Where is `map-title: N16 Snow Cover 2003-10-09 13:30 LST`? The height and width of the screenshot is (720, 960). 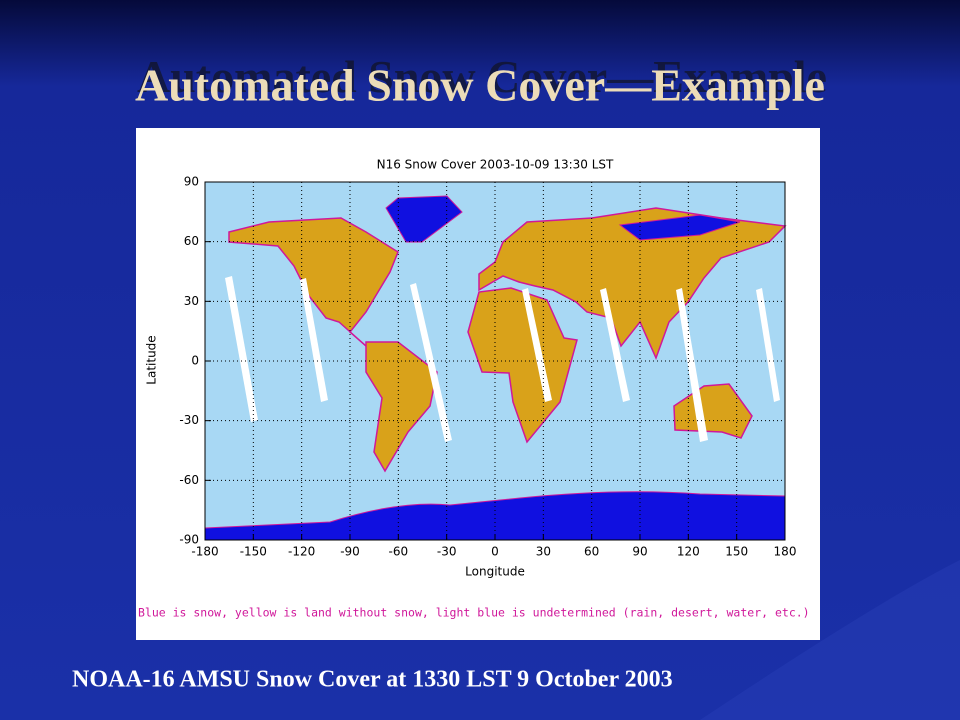 map-title: N16 Snow Cover 2003-10-09 13:30 LST is located at coordinates (495, 165).